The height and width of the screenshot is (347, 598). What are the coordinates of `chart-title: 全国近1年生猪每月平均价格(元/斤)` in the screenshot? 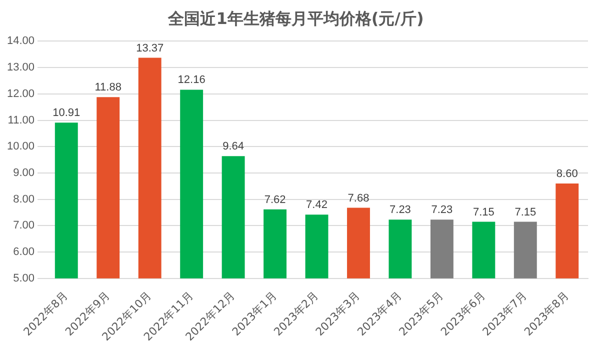 It's located at (295, 18).